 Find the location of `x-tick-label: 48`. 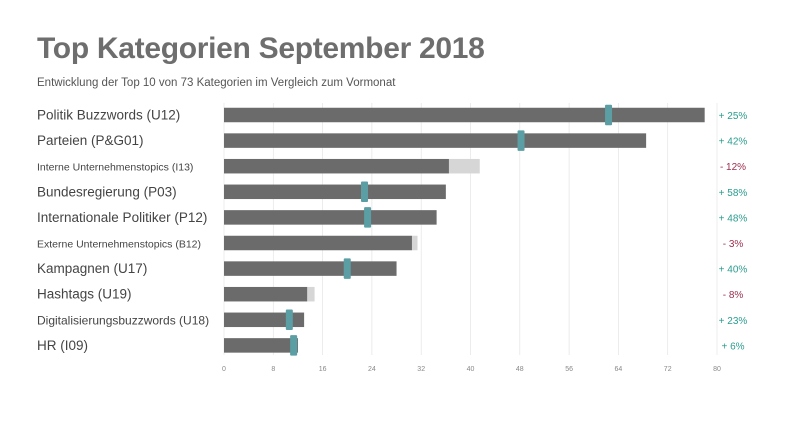

x-tick-label: 48 is located at coordinates (520, 369).